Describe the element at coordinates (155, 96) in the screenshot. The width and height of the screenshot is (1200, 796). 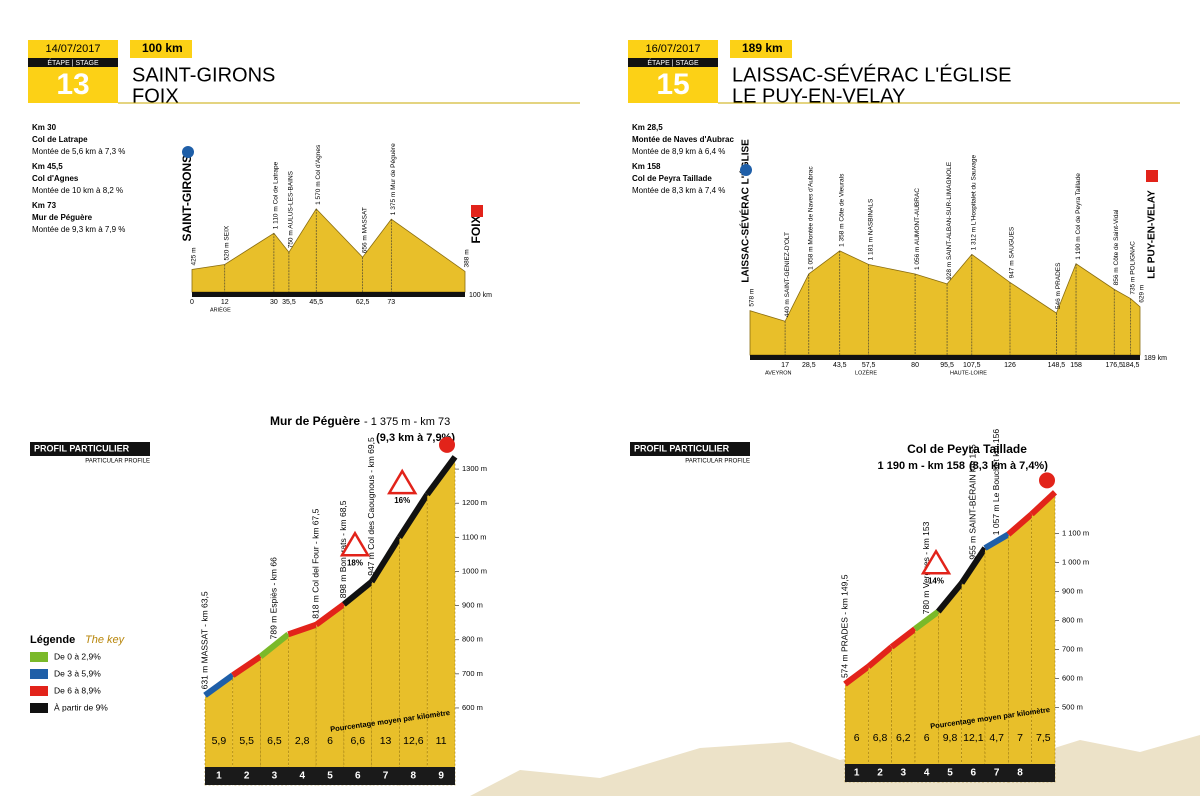
I see `stage-finish: FOIX` at that location.